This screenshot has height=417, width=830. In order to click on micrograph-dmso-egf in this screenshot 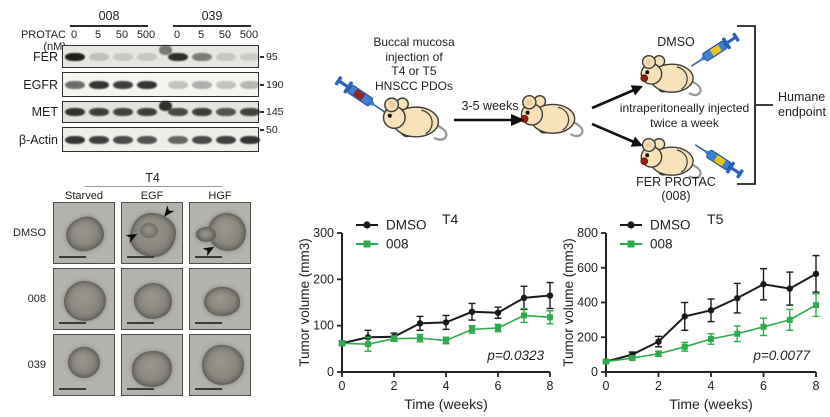, I will do `click(152, 233)`.